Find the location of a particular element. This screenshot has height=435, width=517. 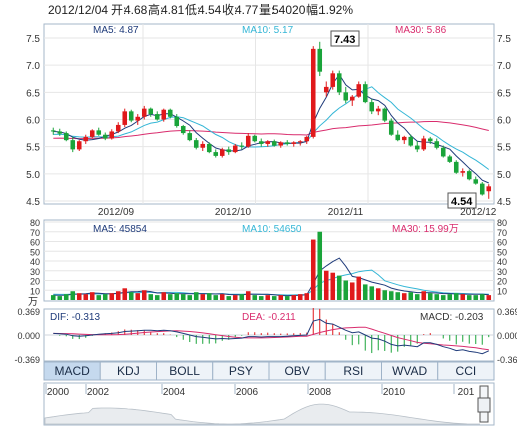

tab-cci: CCI is located at coordinates (466, 371).